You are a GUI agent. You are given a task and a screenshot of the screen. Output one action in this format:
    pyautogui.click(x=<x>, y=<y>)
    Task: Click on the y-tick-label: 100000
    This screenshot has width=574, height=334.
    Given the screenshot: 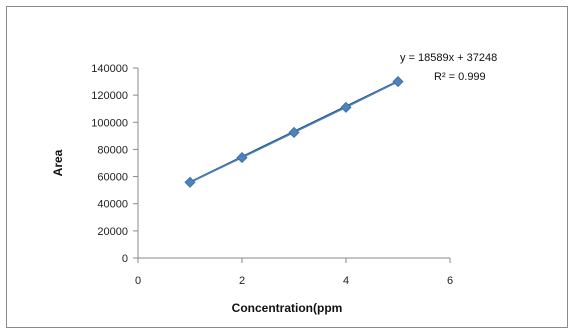 What is the action you would take?
    pyautogui.click(x=109, y=123)
    